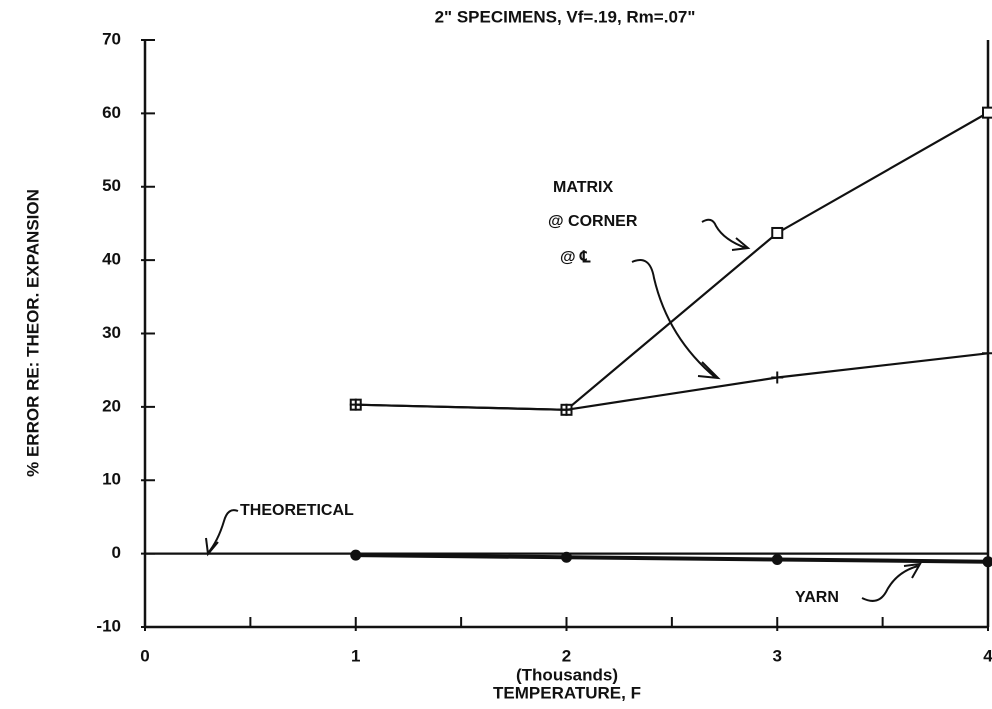 This screenshot has height=709, width=992. Describe the element at coordinates (987, 655) in the screenshot. I see `x-tick-label: 4` at that location.